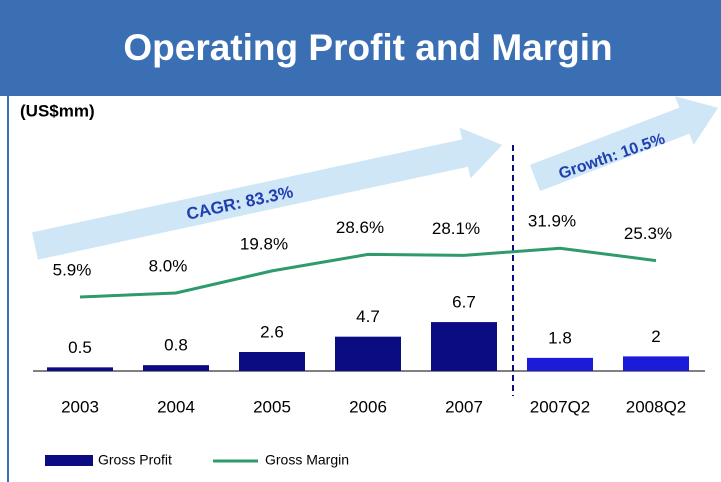  Describe the element at coordinates (72, 269) in the screenshot. I see `line-value-label: 5.9%` at that location.